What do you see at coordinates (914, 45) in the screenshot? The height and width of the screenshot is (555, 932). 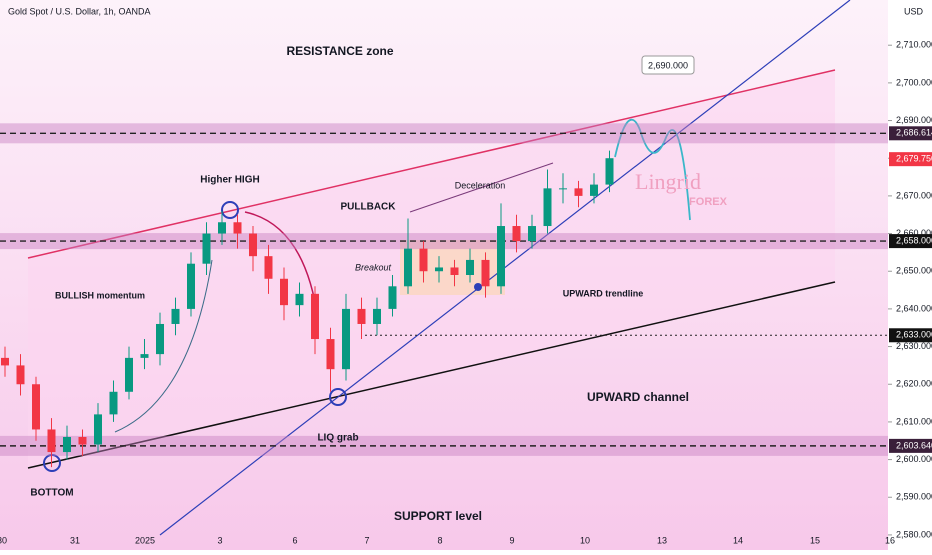 I see `y-tick-label: 2,710.000` at bounding box center [914, 45].